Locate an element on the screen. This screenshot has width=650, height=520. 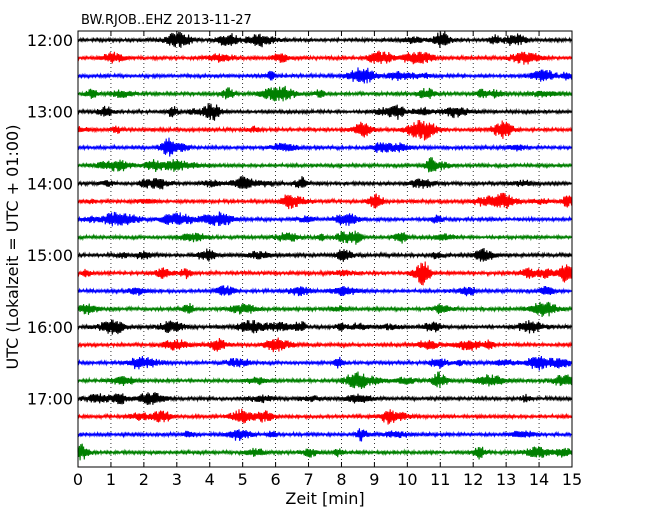
x-tick-label: 15 is located at coordinates (572, 479).